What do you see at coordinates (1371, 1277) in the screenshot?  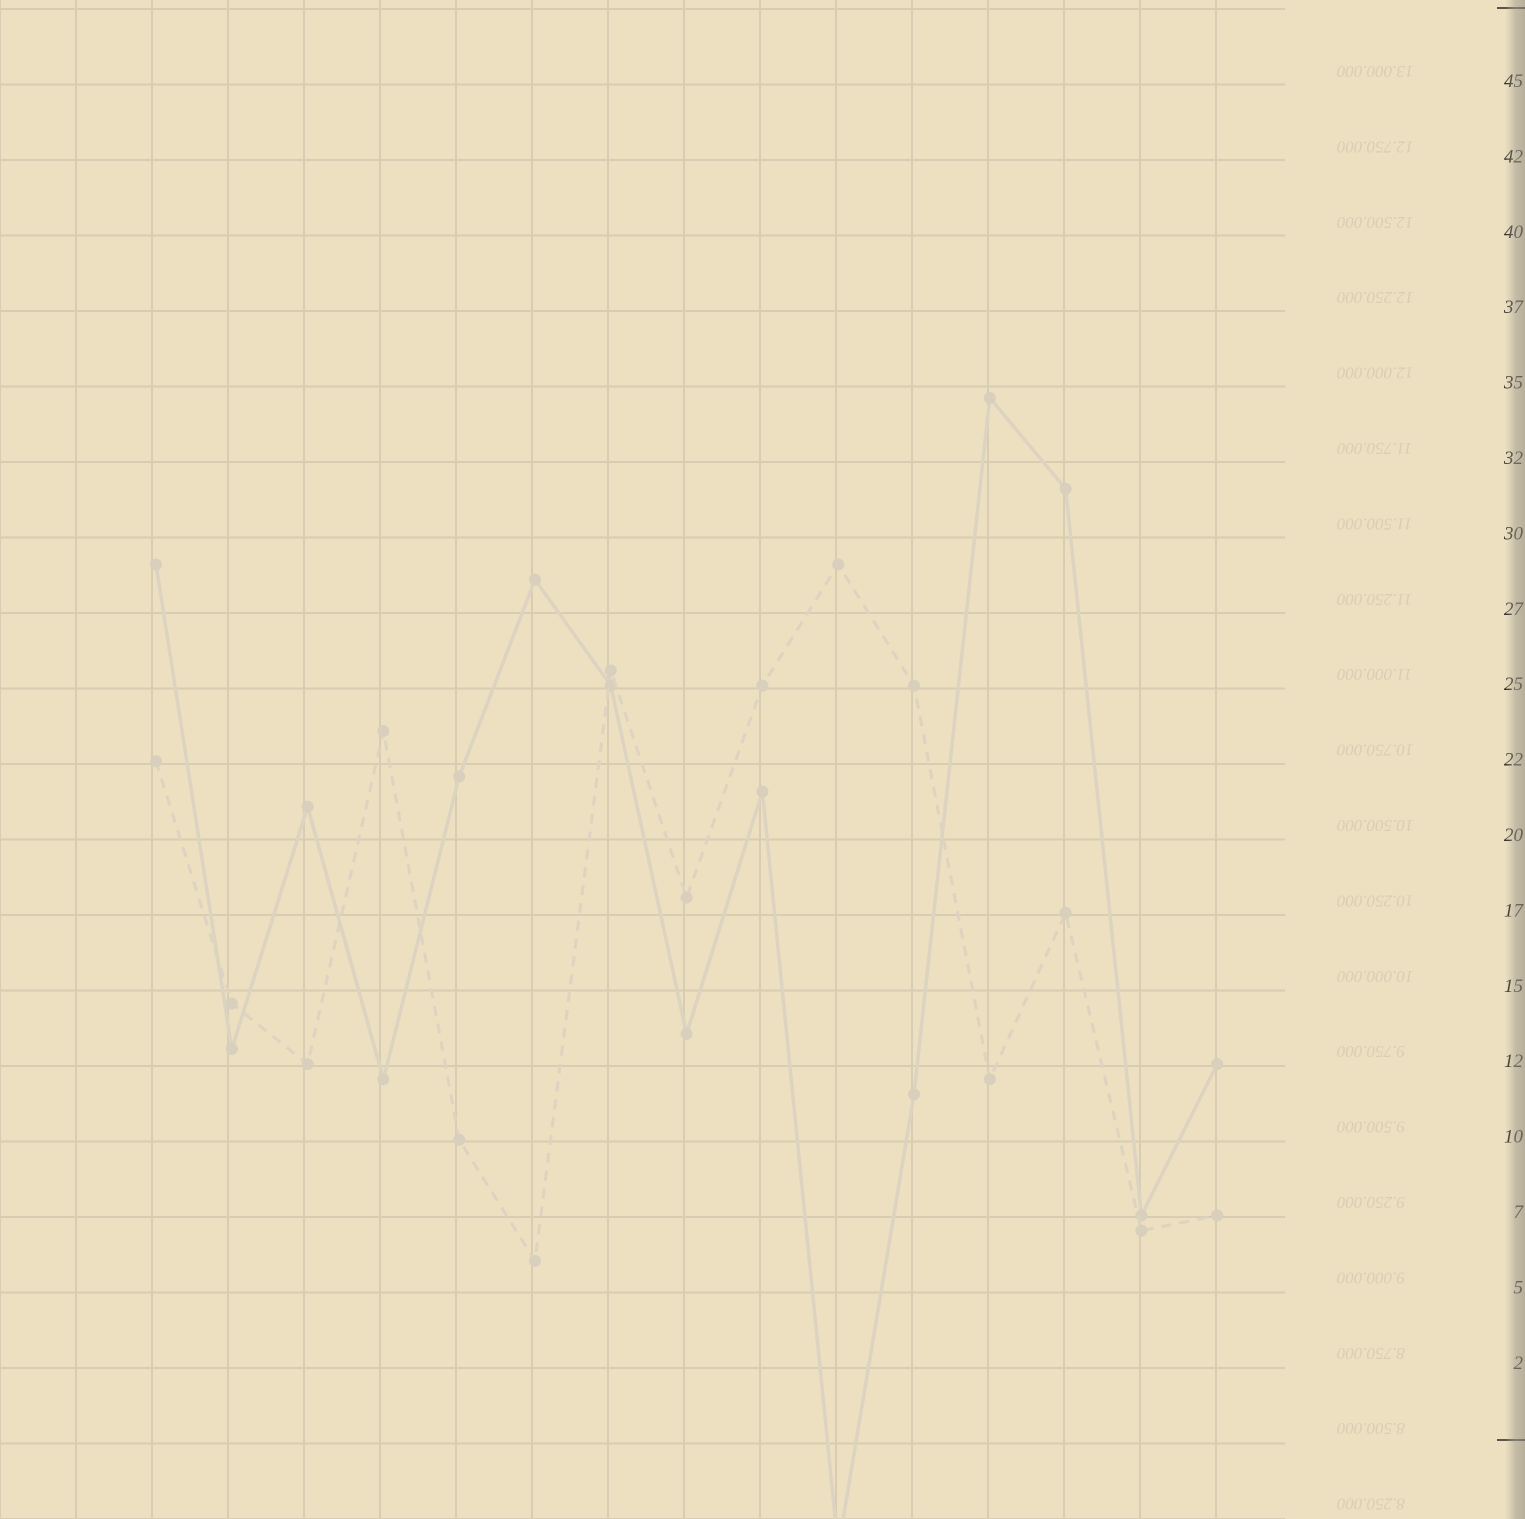 I see `mirrored-tick-label: 9.000.000` at bounding box center [1371, 1277].